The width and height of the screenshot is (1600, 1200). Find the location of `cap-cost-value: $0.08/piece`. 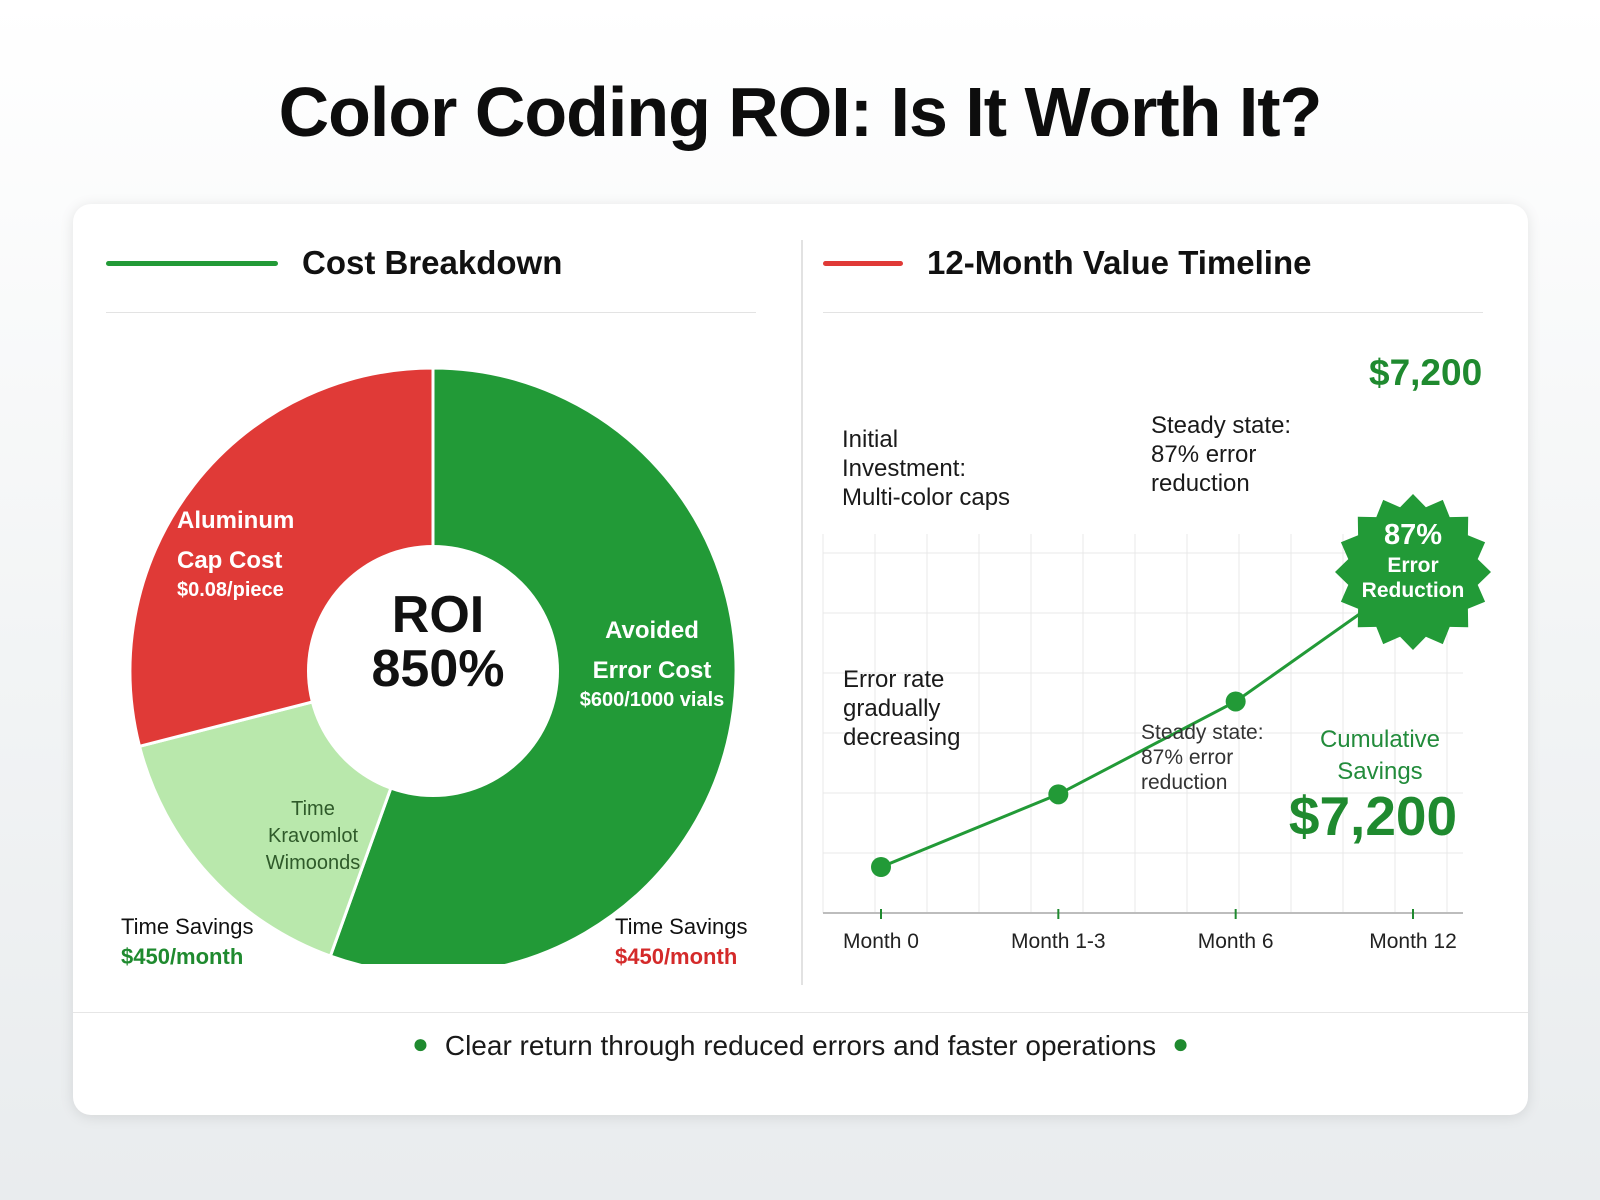

cap-cost-value: $0.08/piece is located at coordinates (230, 590).